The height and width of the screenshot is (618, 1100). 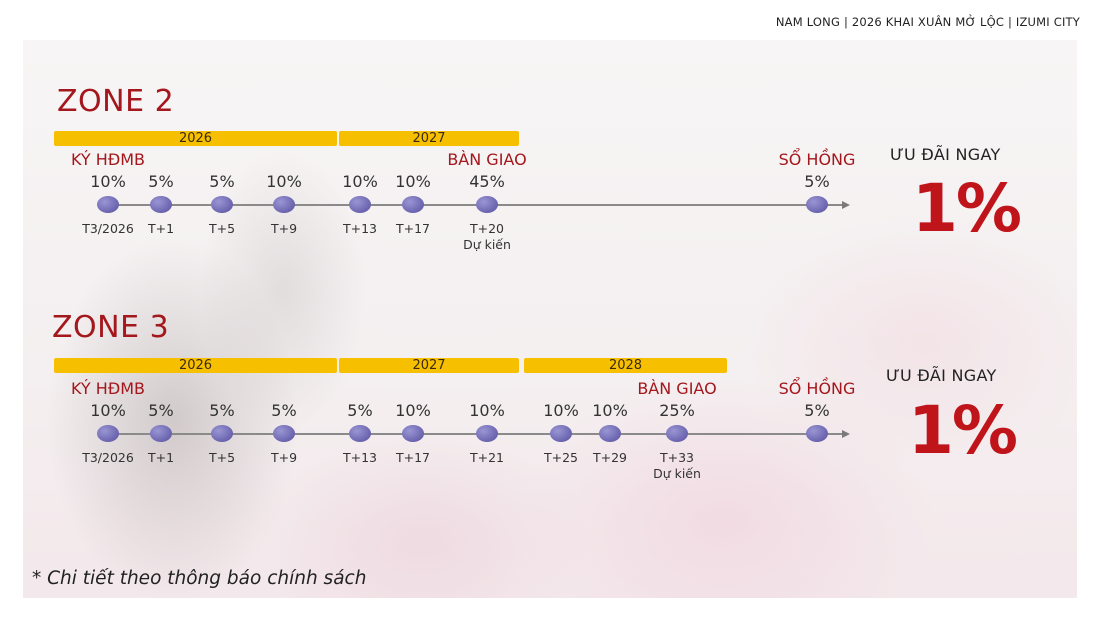 I want to click on milestone-time: T+25, so click(x=561, y=457).